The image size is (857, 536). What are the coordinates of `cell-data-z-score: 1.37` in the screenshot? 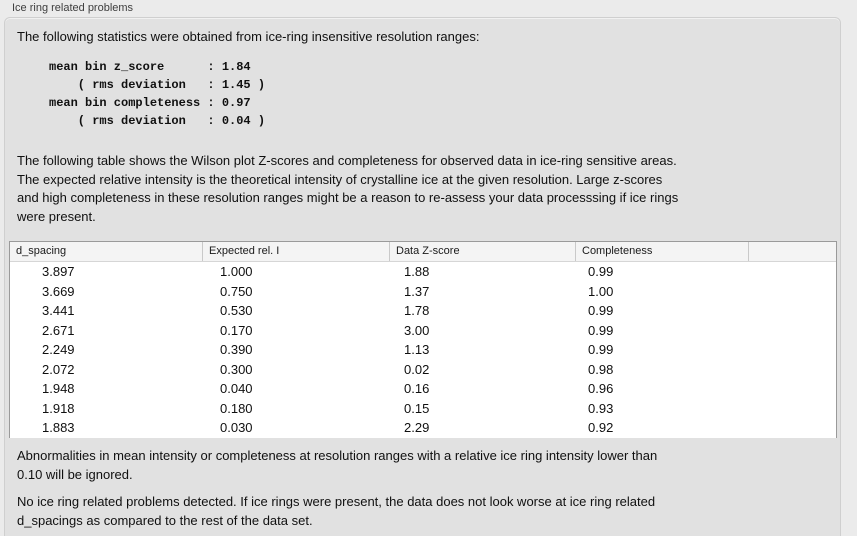 It's located at (417, 291).